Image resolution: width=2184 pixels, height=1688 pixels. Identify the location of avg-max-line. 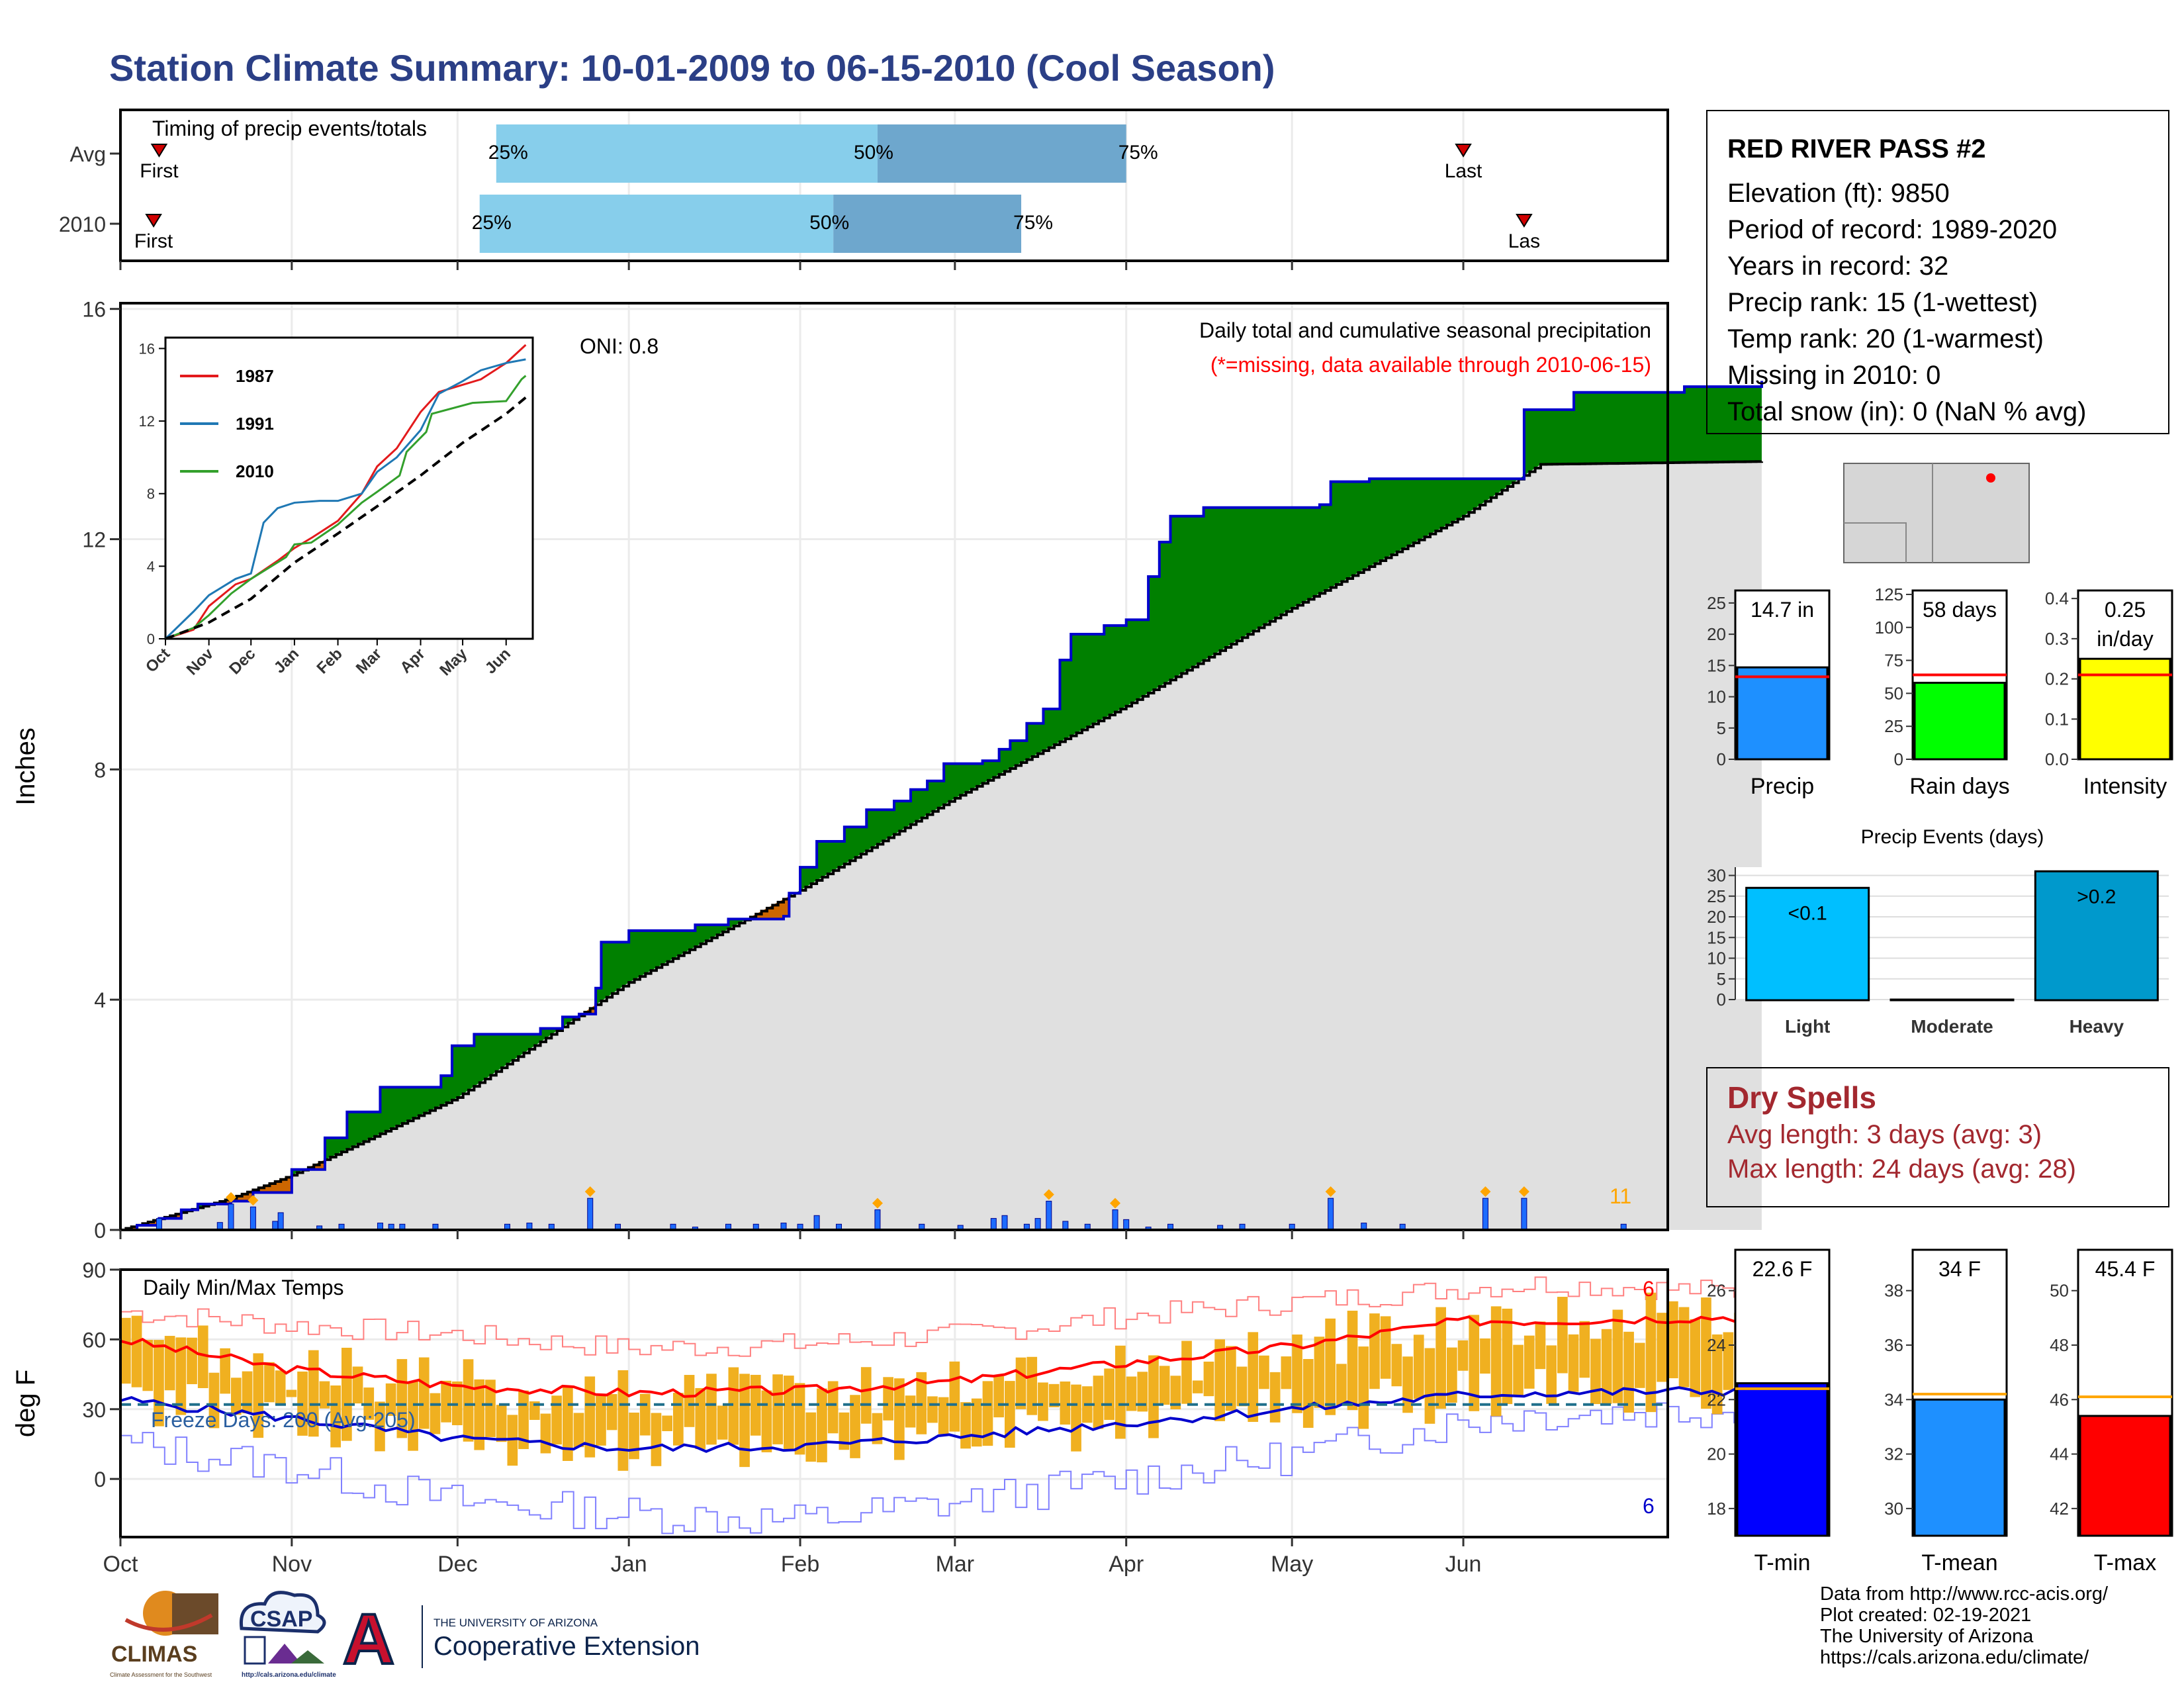
(938, 1355).